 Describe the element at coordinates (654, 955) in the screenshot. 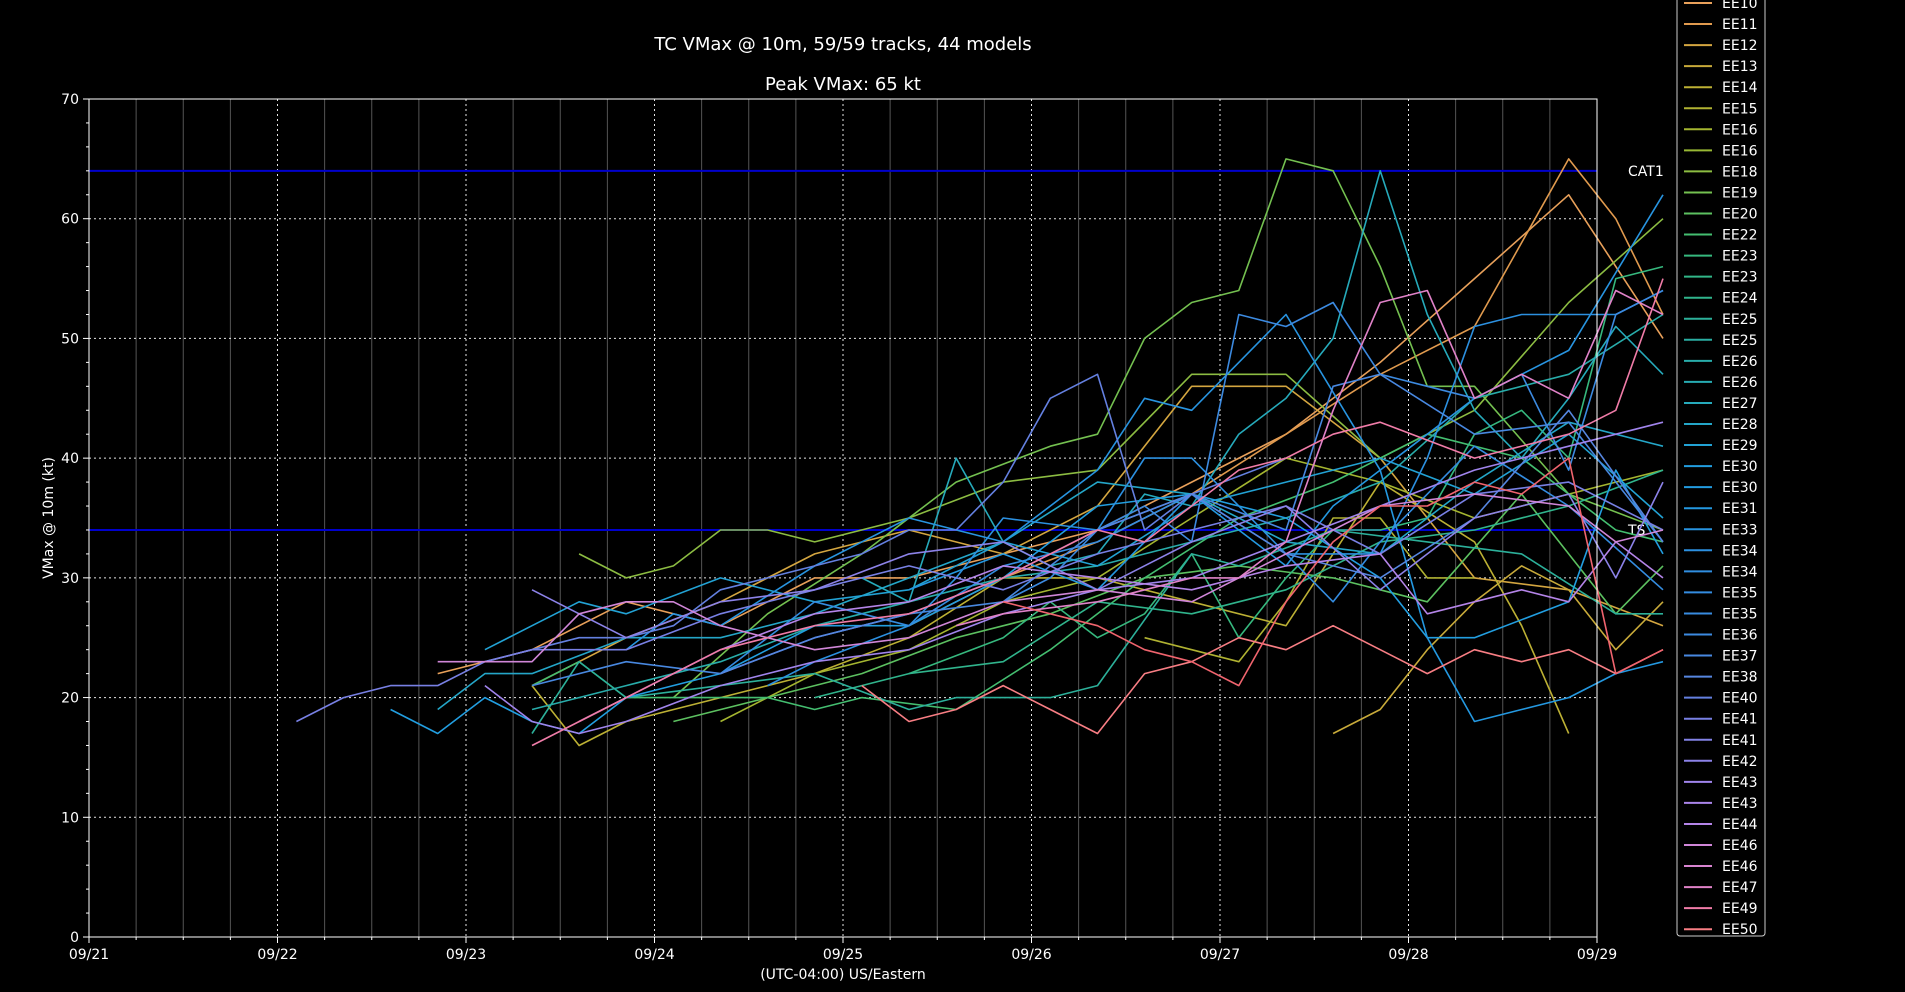

I see `x-tick-label: 09/24` at that location.